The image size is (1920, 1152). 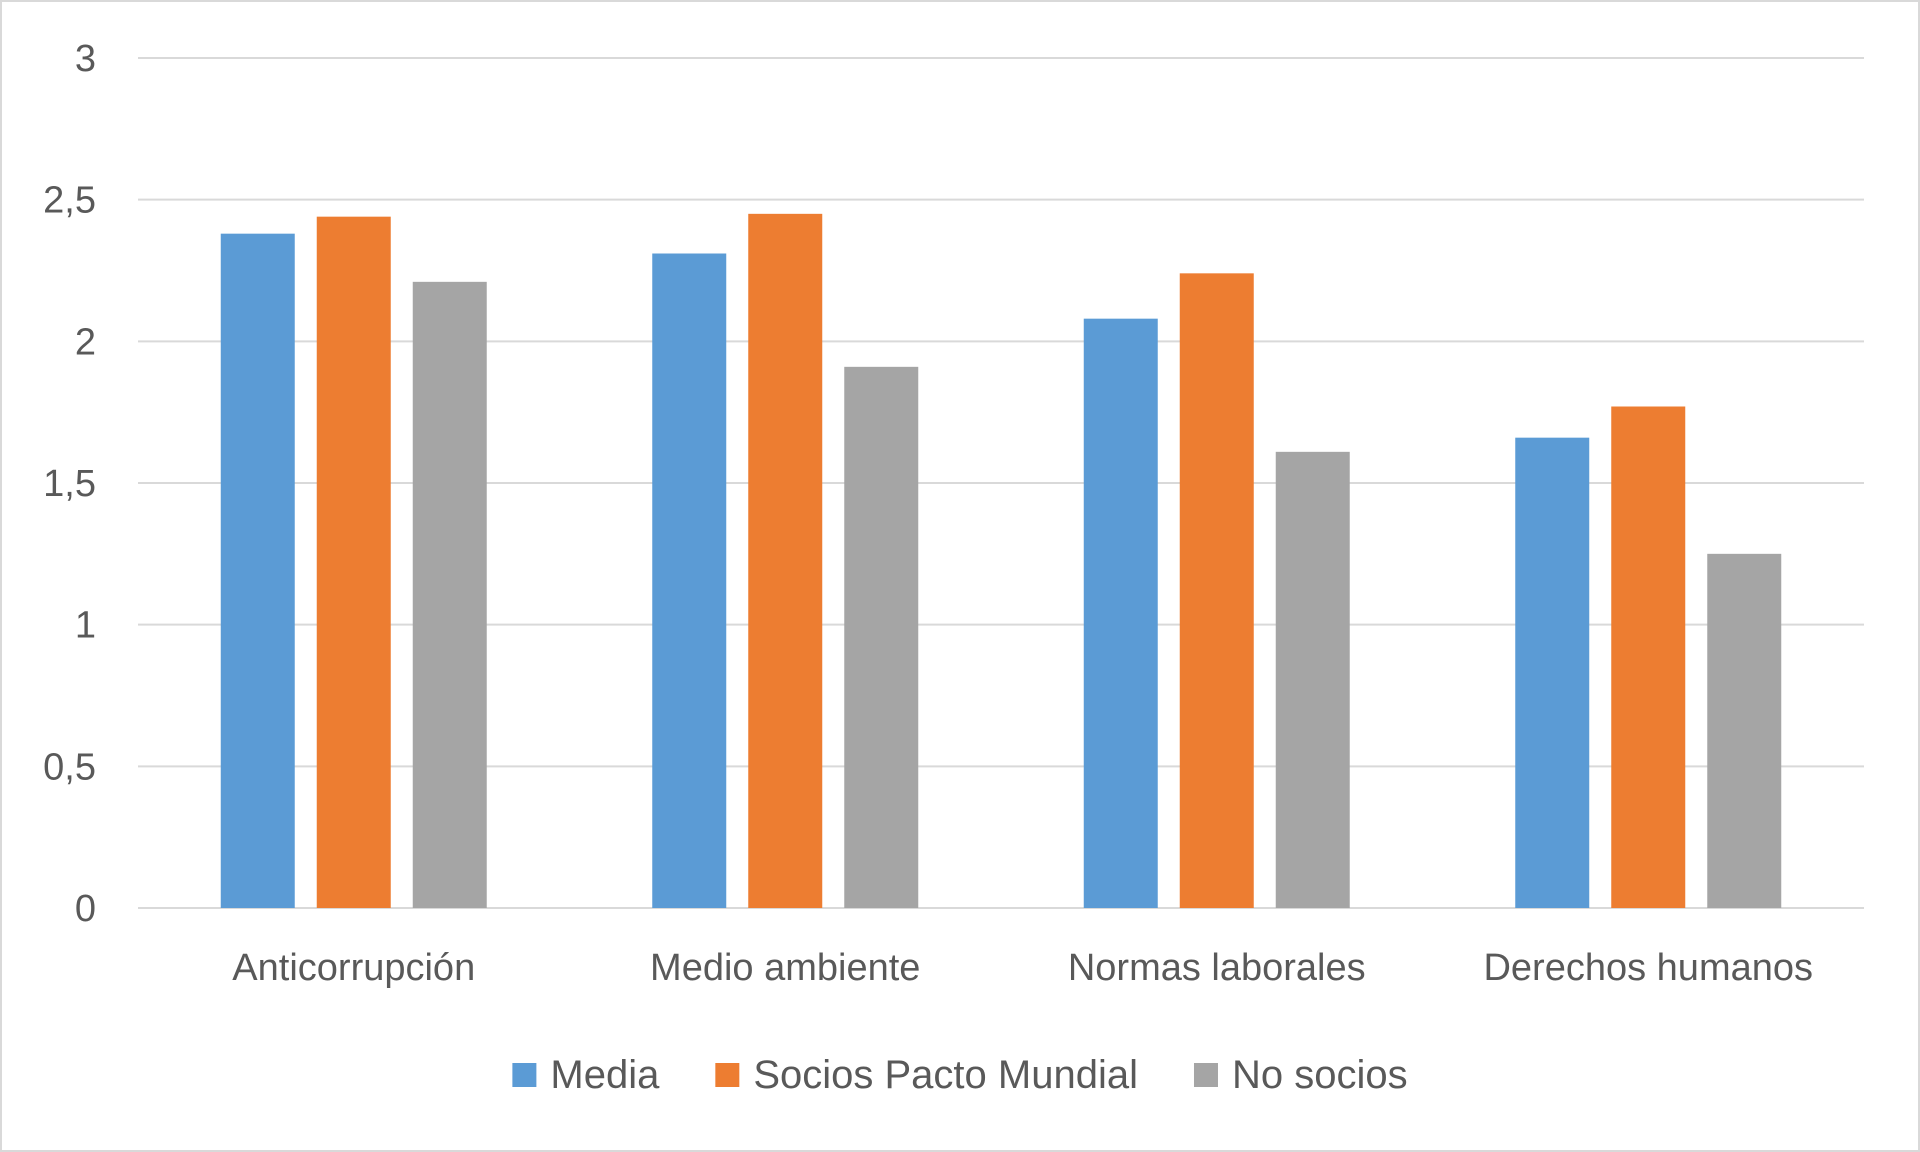 What do you see at coordinates (945, 1075) in the screenshot?
I see `legend-label: Socios Pacto Mundial` at bounding box center [945, 1075].